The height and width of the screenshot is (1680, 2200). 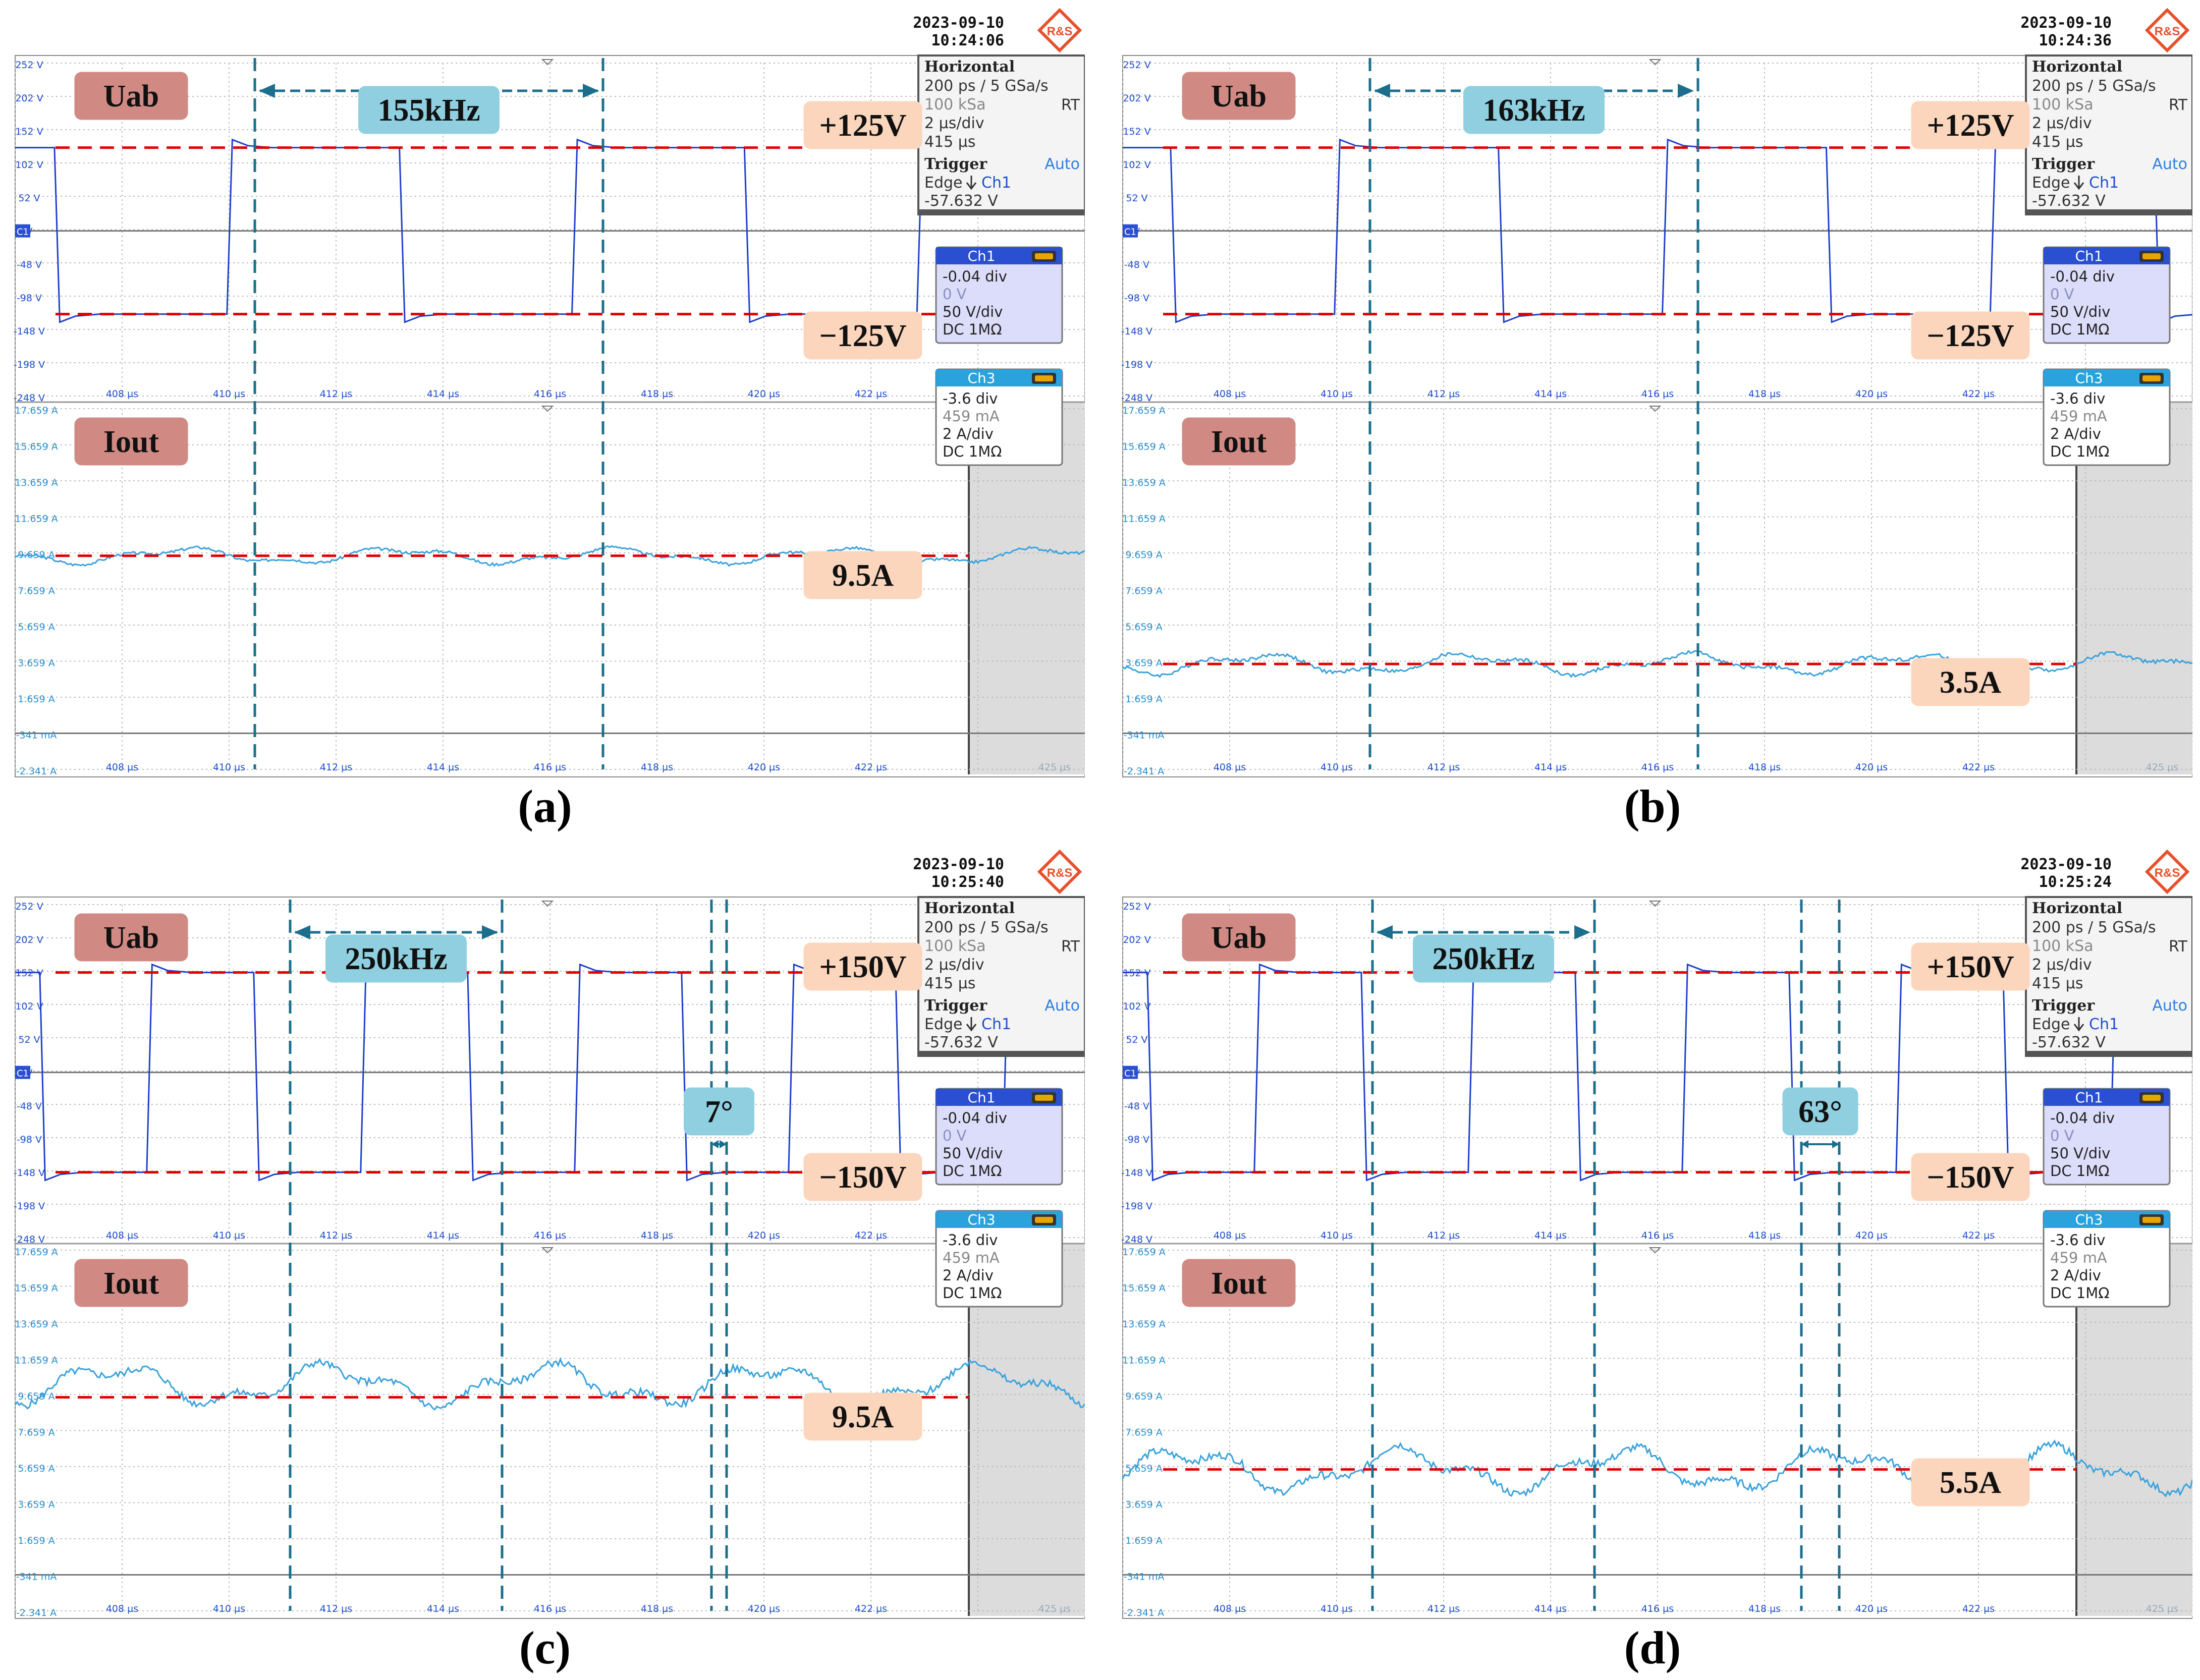 I want to click on negative-voltage-label: −125V, so click(x=1970, y=335).